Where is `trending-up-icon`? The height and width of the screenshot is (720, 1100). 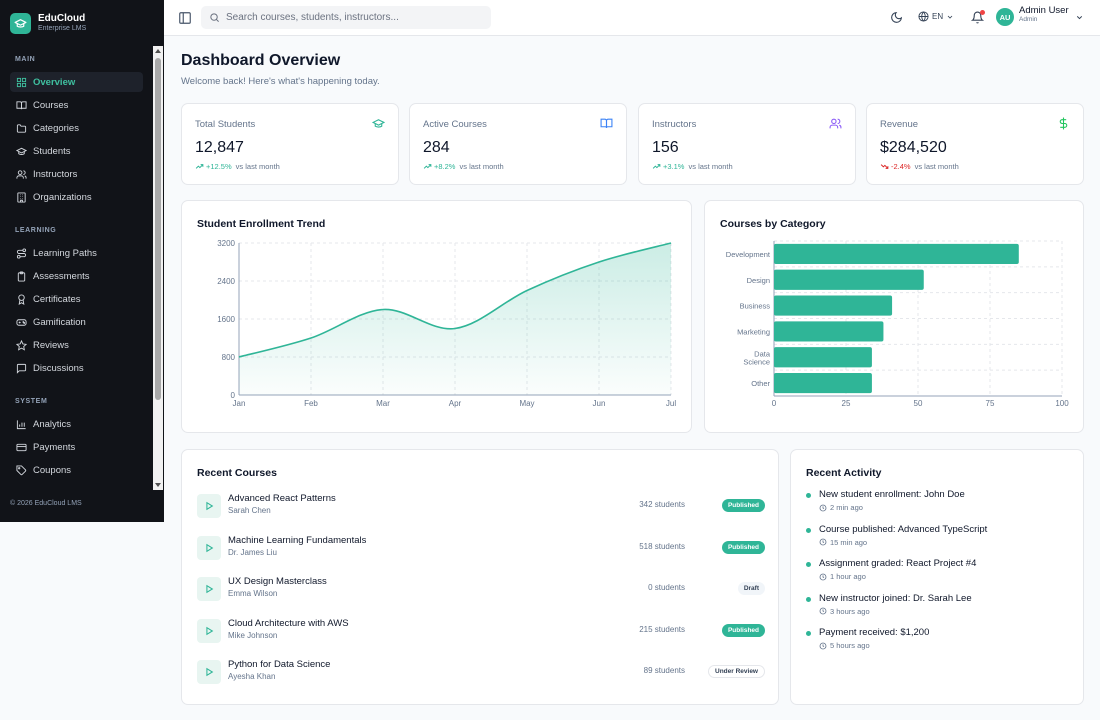 trending-up-icon is located at coordinates (427, 166).